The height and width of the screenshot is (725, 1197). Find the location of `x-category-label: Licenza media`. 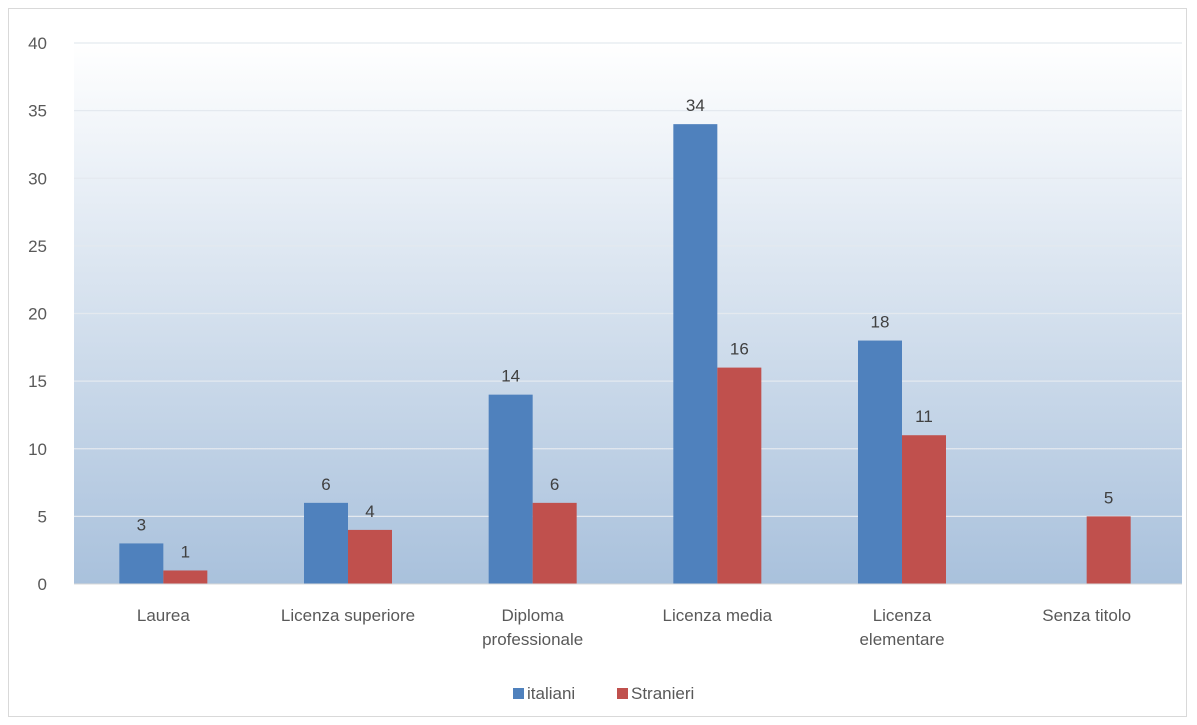

x-category-label: Licenza media is located at coordinates (718, 615).